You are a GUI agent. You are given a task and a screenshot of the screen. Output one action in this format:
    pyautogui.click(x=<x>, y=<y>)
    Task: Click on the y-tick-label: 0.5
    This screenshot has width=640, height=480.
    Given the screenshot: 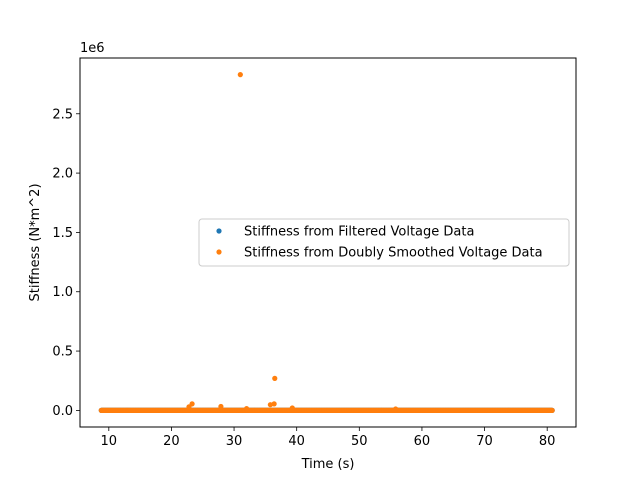 What is the action you would take?
    pyautogui.click(x=62, y=352)
    